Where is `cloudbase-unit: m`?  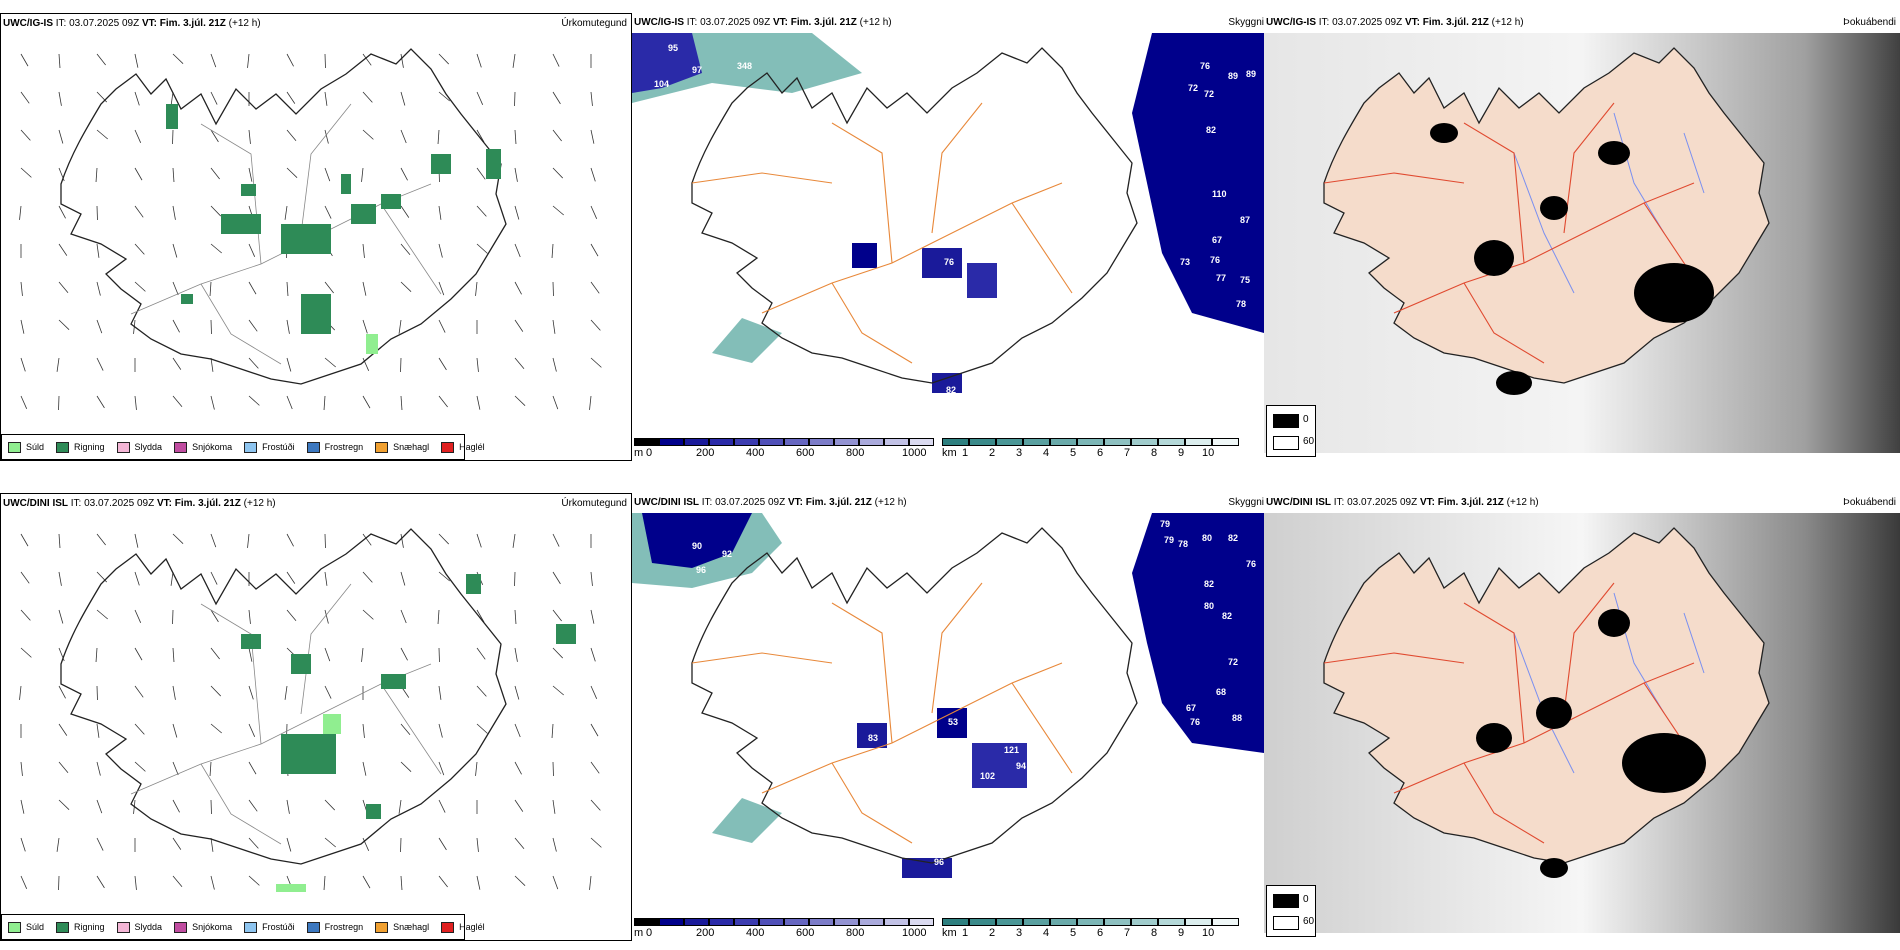
cloudbase-unit: m is located at coordinates (639, 933).